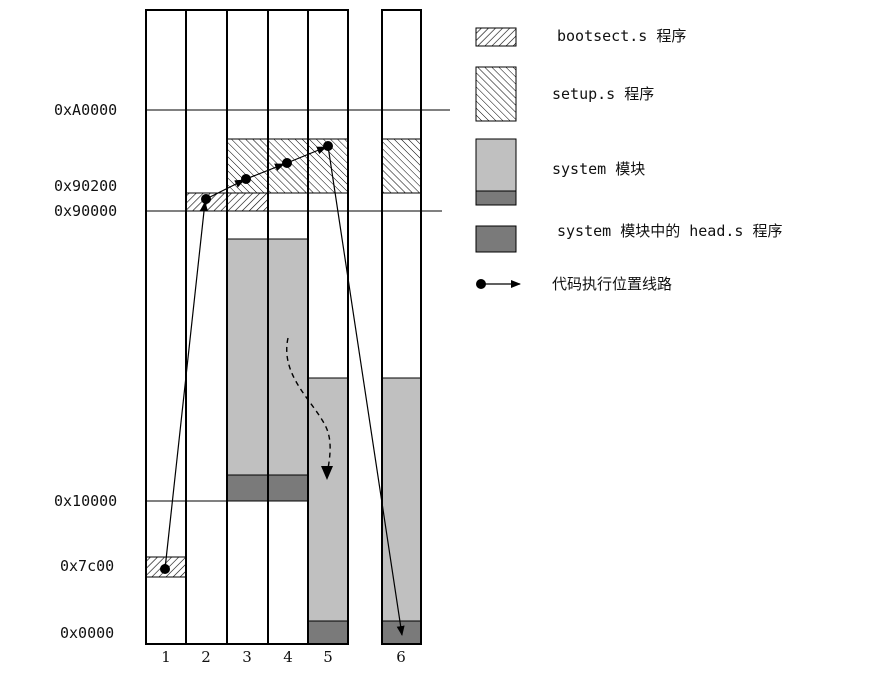 This screenshot has width=872, height=674. Describe the element at coordinates (87, 633) in the screenshot. I see `address-label-0x0000: 0x0000` at that location.